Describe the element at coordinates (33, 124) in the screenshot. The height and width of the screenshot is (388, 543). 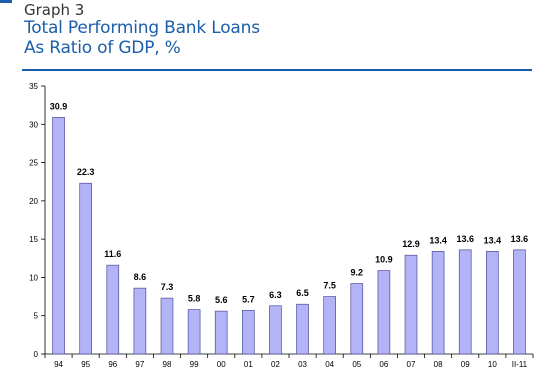
I see `y-tick-label: 30` at that location.